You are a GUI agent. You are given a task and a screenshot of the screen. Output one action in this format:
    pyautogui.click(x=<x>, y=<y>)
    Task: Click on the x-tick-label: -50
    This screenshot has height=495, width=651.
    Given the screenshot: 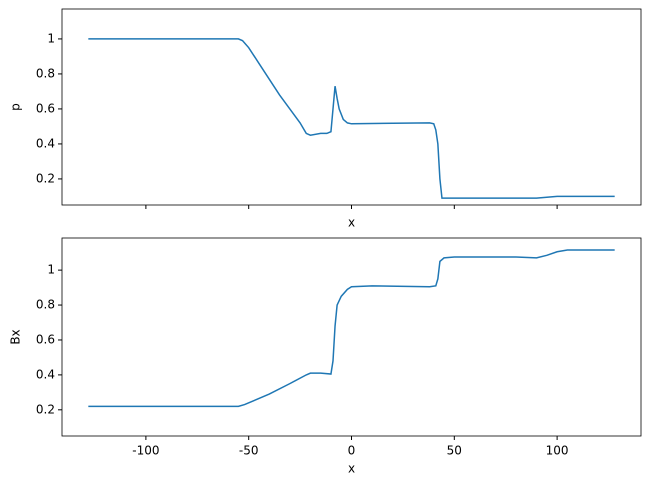 What is the action you would take?
    pyautogui.click(x=249, y=451)
    